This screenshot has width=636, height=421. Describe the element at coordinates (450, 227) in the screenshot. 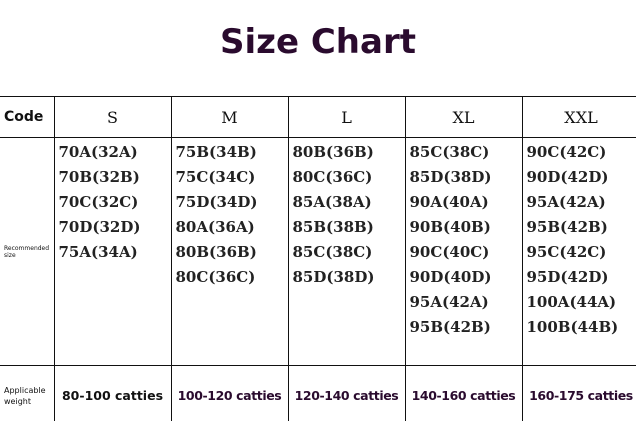

I see `size-item: 90B(40B)` at that location.